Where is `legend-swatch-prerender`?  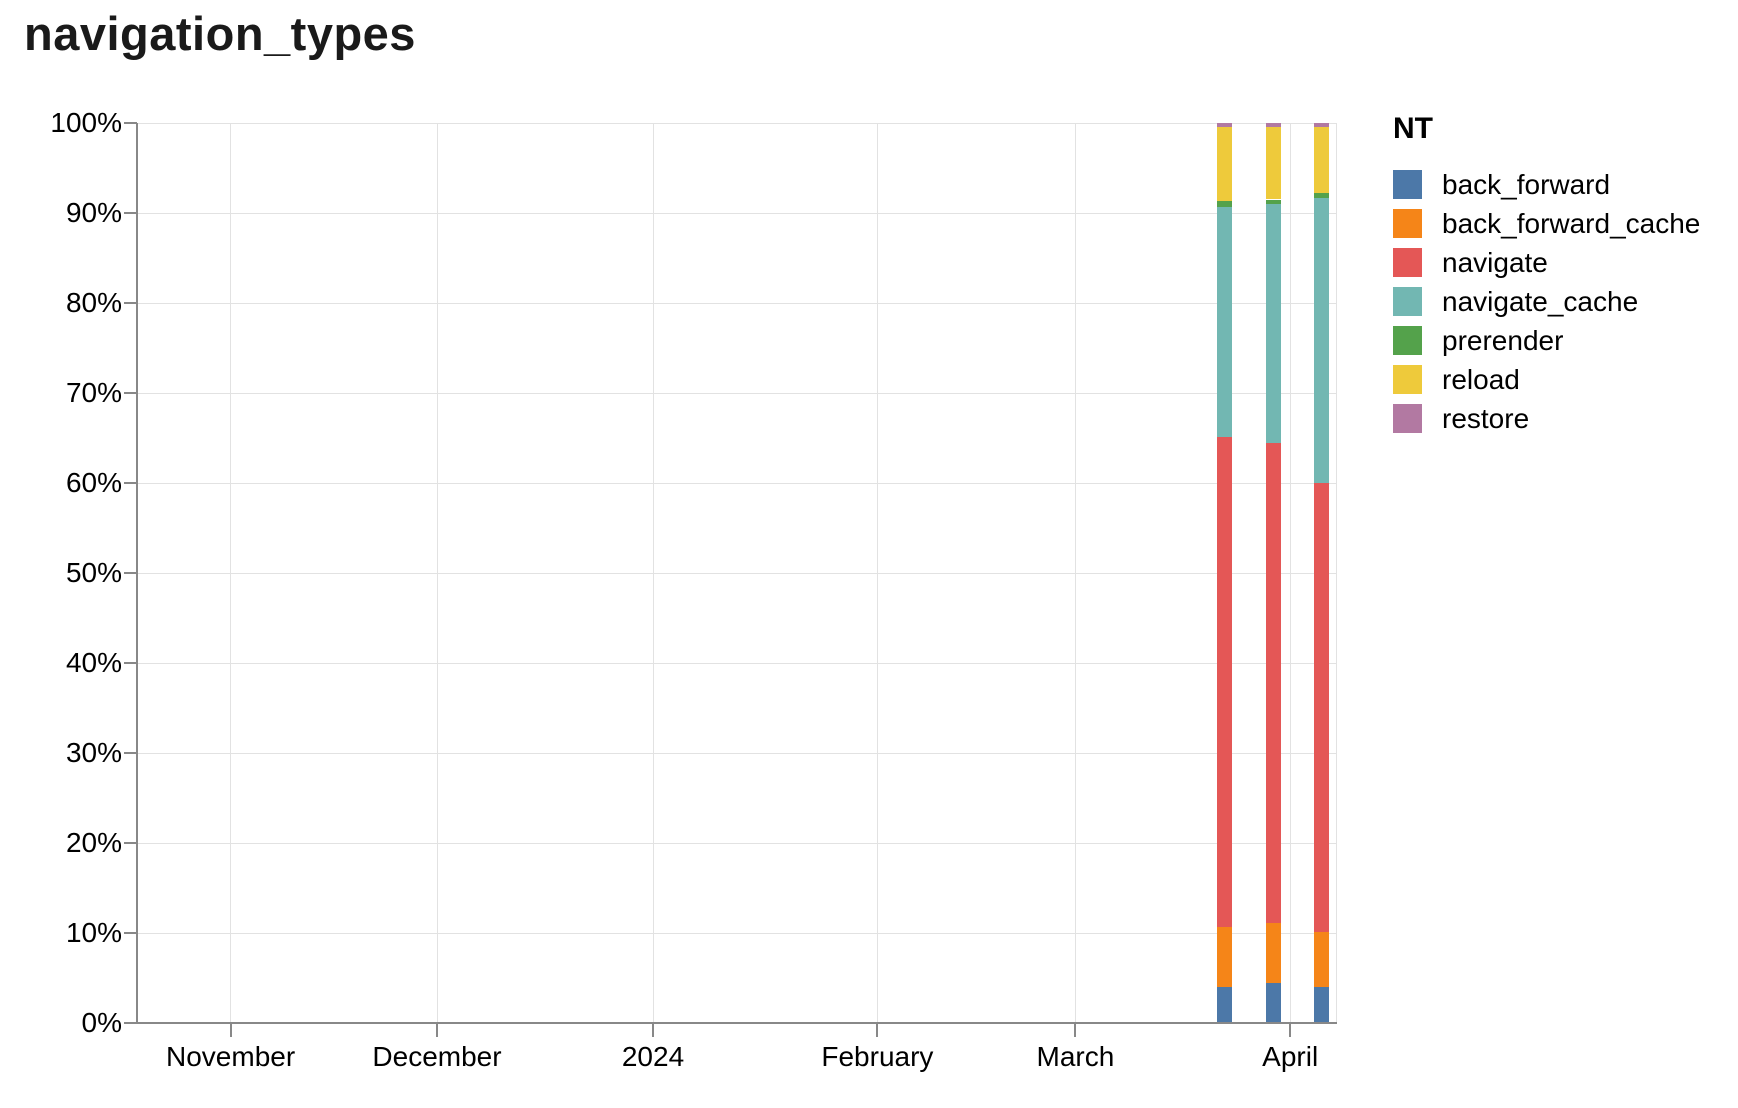 legend-swatch-prerender is located at coordinates (1407, 340).